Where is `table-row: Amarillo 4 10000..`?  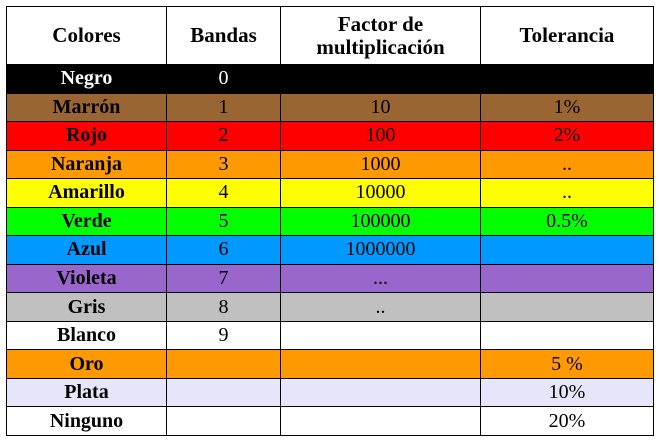 table-row: Amarillo 4 10000.. is located at coordinates (330, 193).